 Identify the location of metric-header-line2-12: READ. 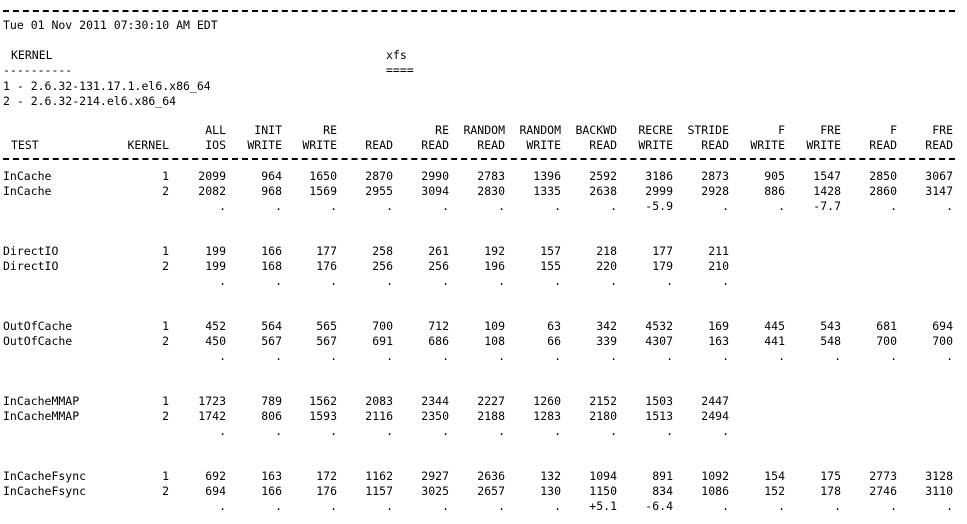
(883, 145).